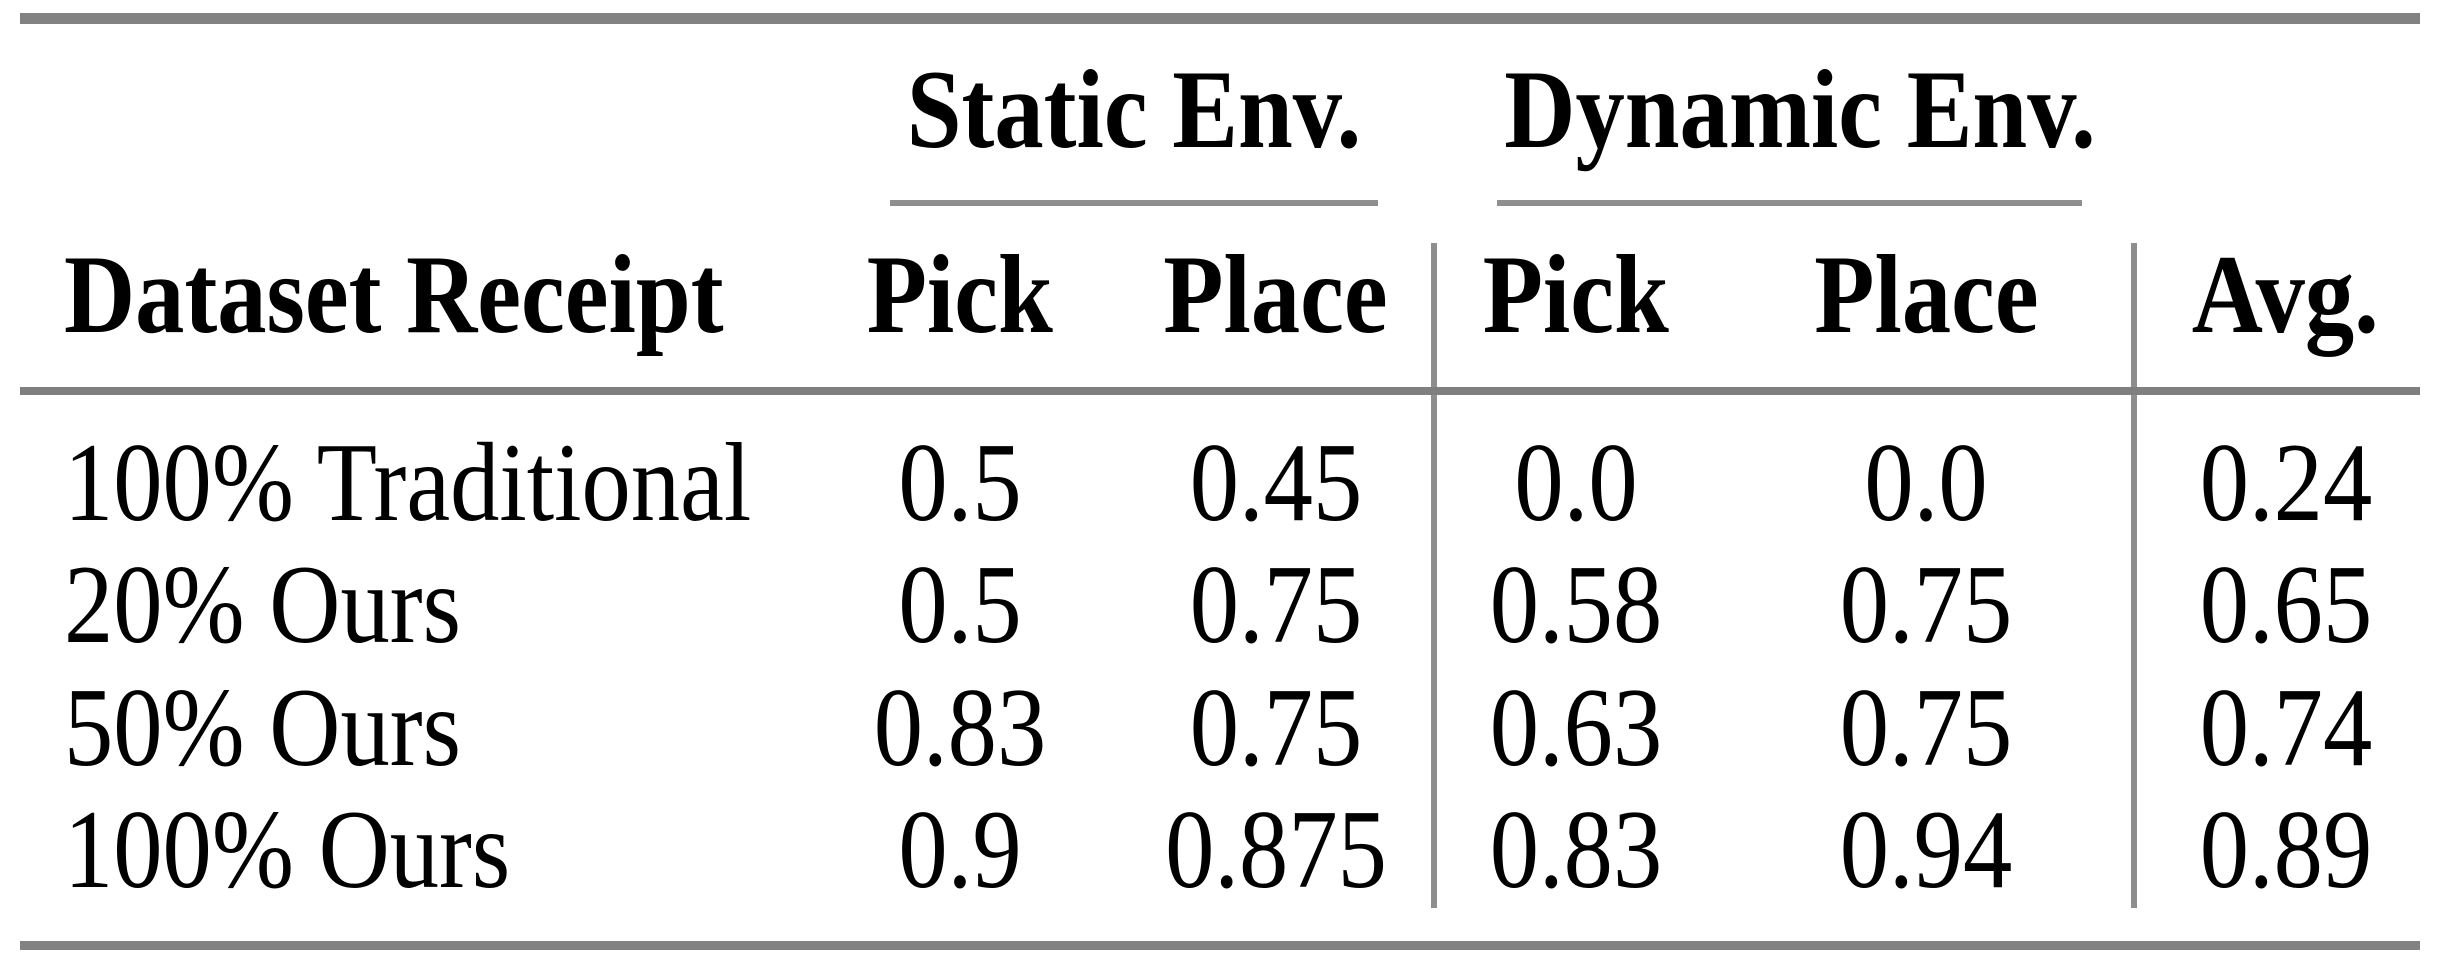 This screenshot has height=966, width=2440. What do you see at coordinates (2285, 727) in the screenshot?
I see `cell-avg: 0.74` at bounding box center [2285, 727].